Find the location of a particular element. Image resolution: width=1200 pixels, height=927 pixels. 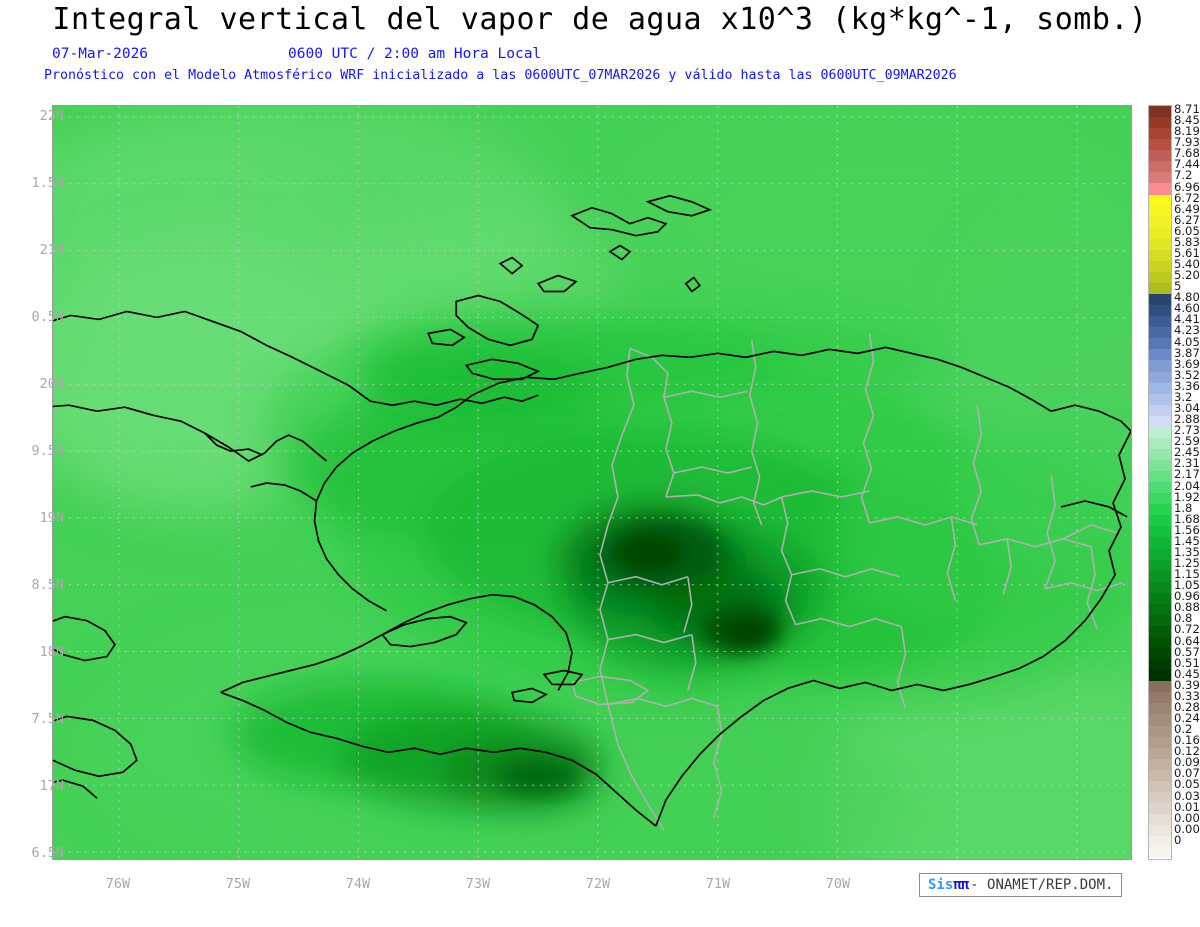

y-tick-label: 19N is located at coordinates (51, 518).